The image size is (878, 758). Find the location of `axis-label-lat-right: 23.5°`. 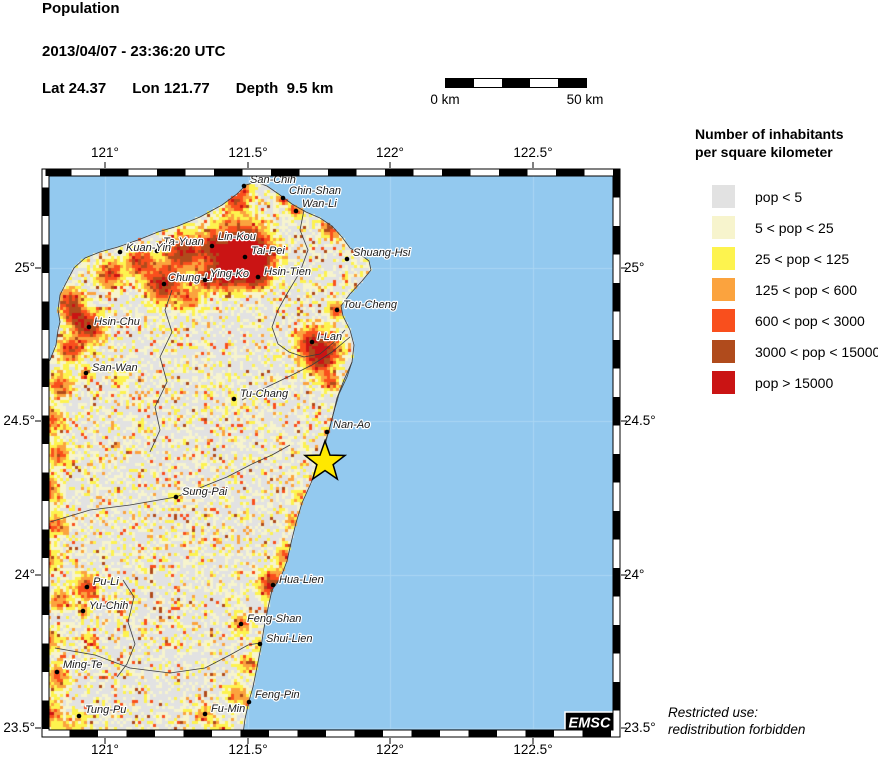

axis-label-lat-right: 23.5° is located at coordinates (640, 727).